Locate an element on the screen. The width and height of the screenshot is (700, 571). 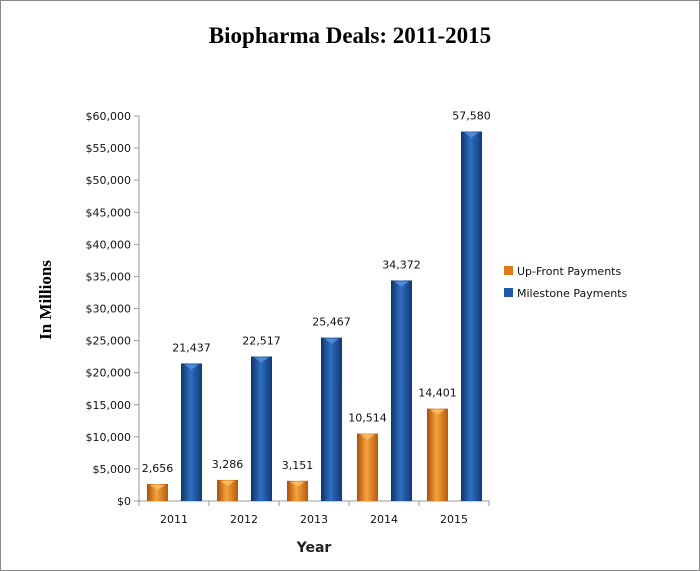
y-tick-label: $60,000 is located at coordinates (109, 116).